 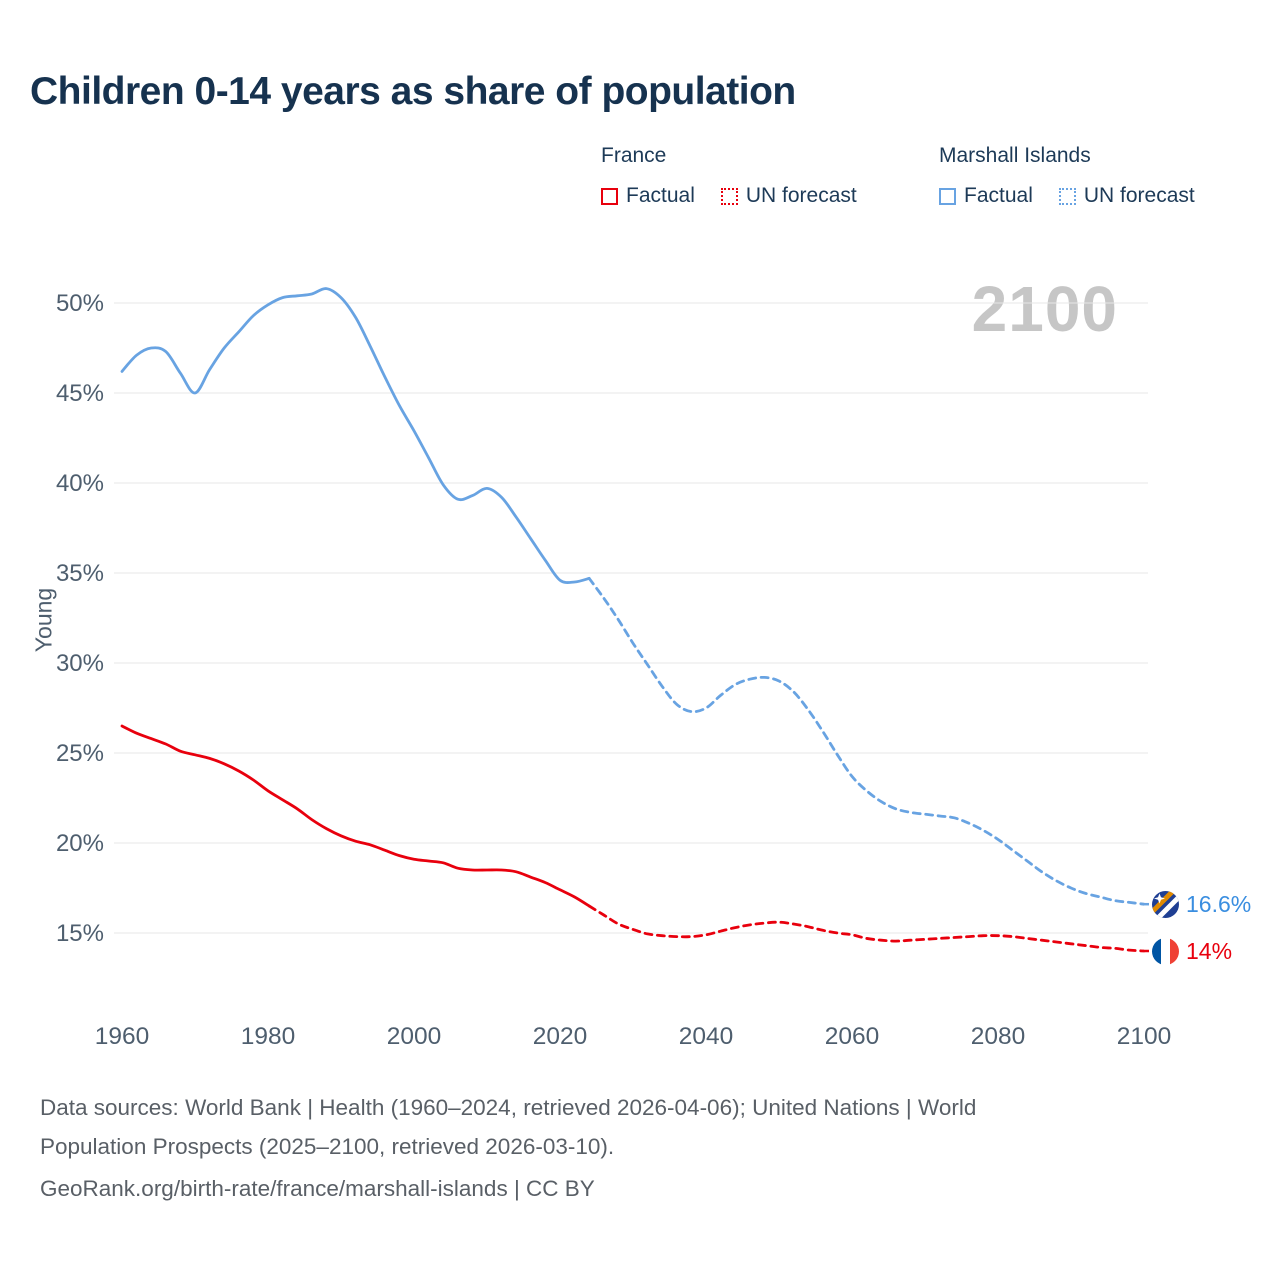 What do you see at coordinates (1209, 950) in the screenshot?
I see `end-label-value: 14%` at bounding box center [1209, 950].